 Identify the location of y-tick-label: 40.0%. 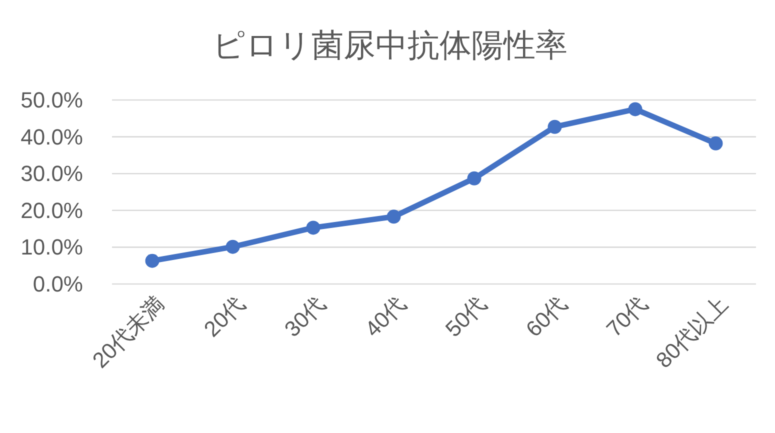
(51, 137).